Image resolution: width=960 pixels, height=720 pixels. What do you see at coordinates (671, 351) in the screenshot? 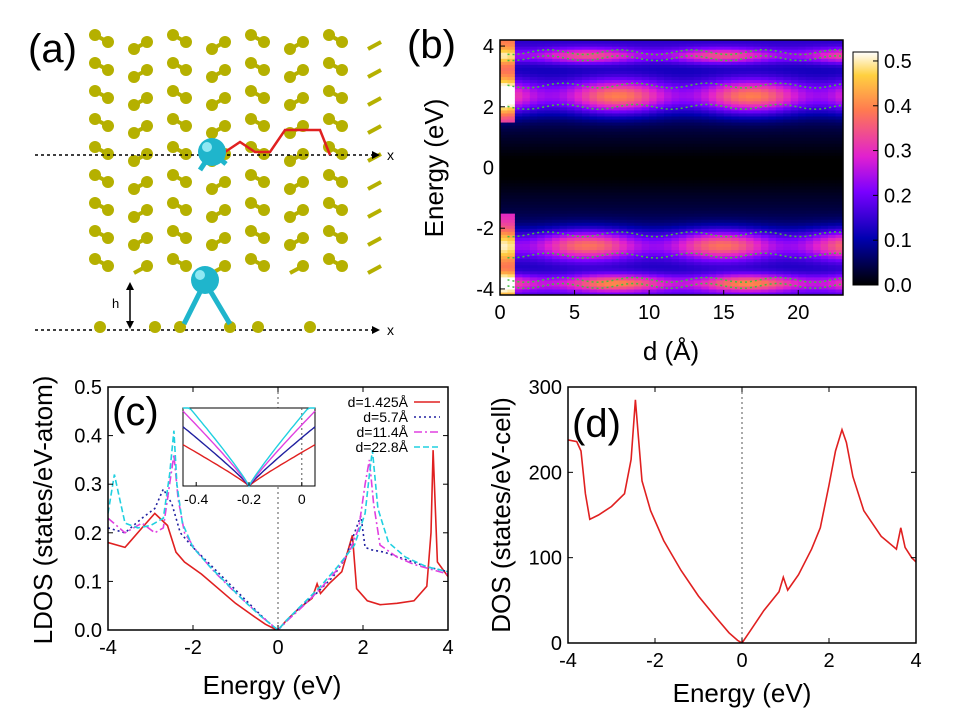
I see `heatmap-xlabel: d (Å)` at bounding box center [671, 351].